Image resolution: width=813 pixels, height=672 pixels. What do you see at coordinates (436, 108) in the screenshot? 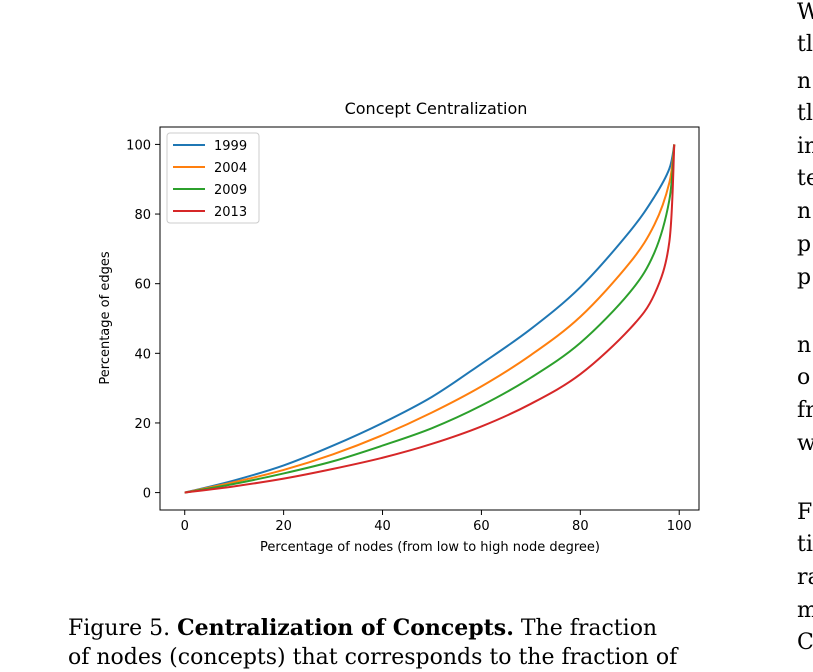
I see `chart-title: Concept Centralization` at bounding box center [436, 108].